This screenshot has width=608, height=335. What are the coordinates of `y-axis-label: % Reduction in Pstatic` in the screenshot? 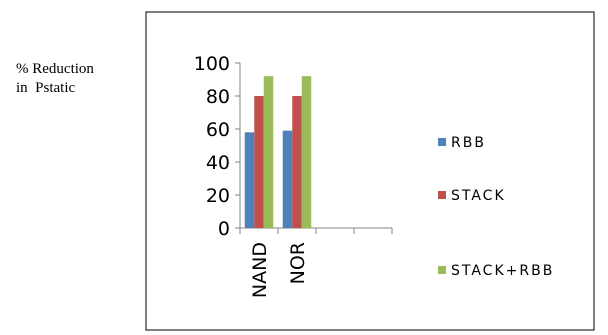 It's located at (55, 79).